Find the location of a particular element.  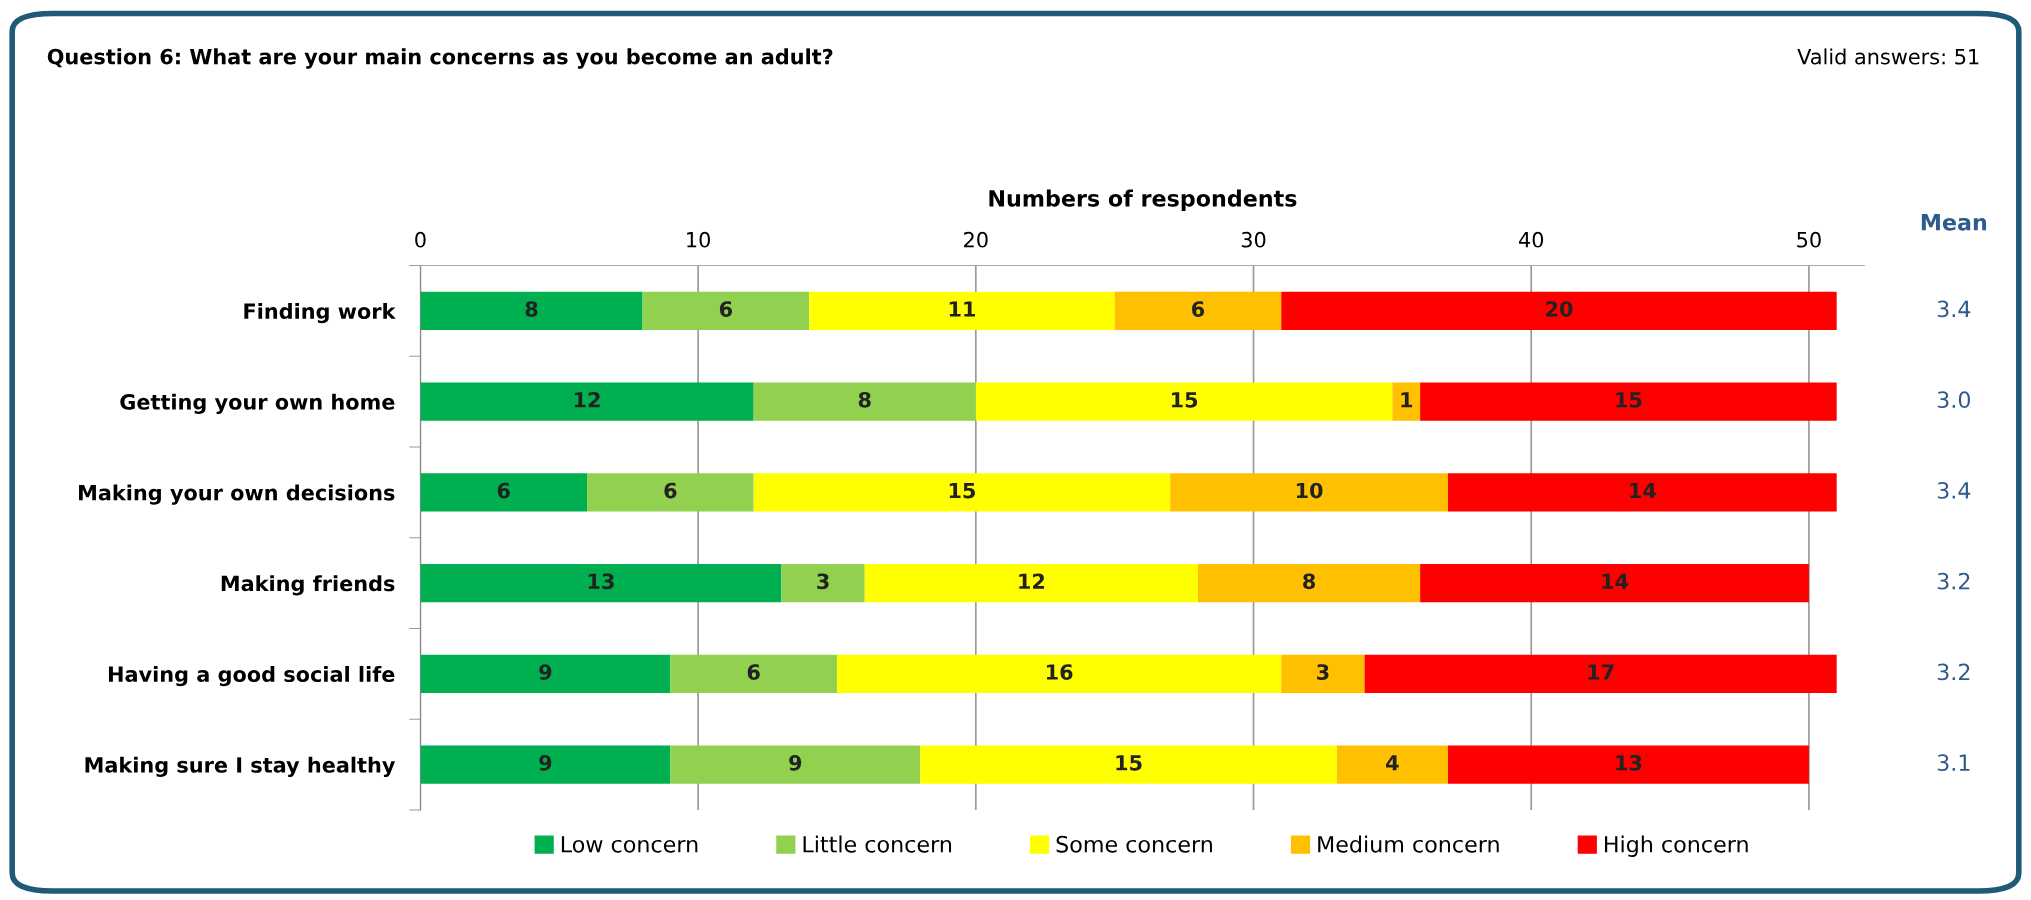

chart-title: Question 6: What are your main concerns as you become an adult? is located at coordinates (440, 58).